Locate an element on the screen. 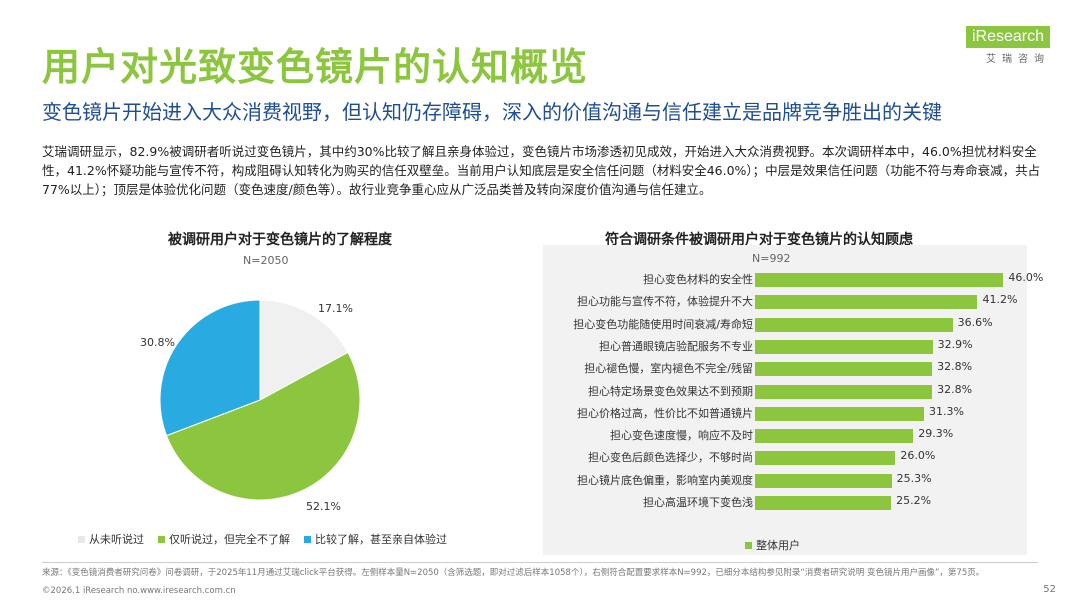 This screenshot has width=1080, height=608. bar-row: 担心变色材料的安全性 46.0% is located at coordinates (793, 279).